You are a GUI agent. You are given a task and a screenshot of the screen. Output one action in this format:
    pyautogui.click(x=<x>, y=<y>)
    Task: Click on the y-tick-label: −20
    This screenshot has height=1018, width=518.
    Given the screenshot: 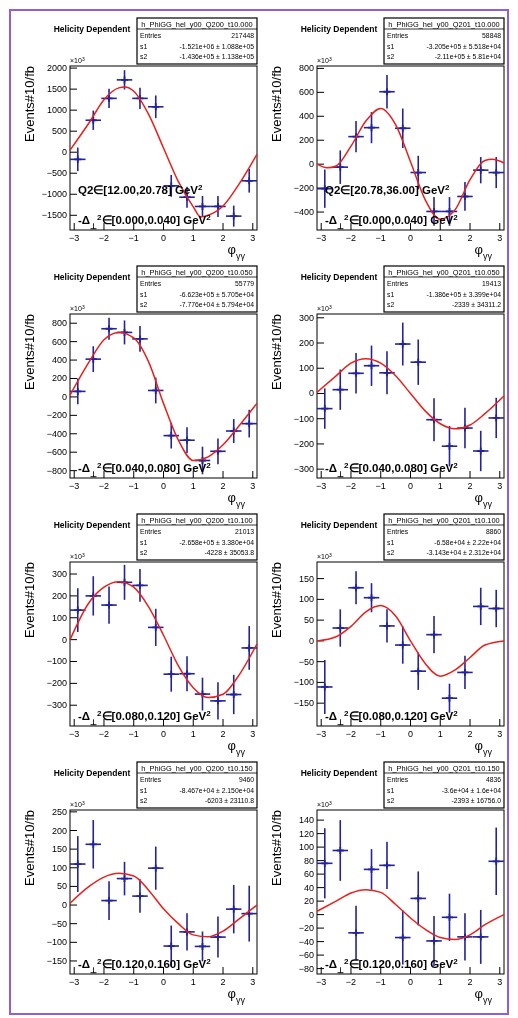 What is the action you would take?
    pyautogui.click(x=306, y=928)
    